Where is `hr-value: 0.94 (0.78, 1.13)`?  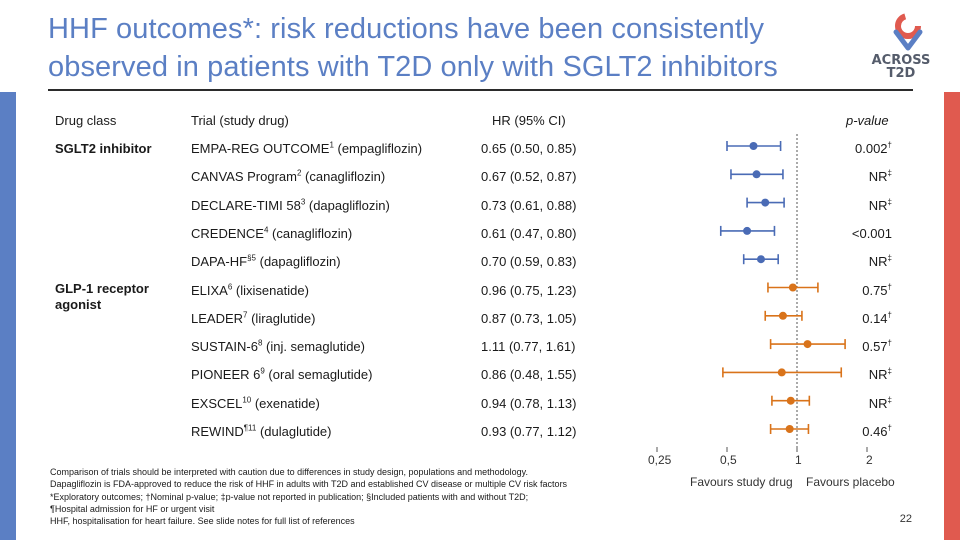 hr-value: 0.94 (0.78, 1.13) is located at coordinates (529, 403).